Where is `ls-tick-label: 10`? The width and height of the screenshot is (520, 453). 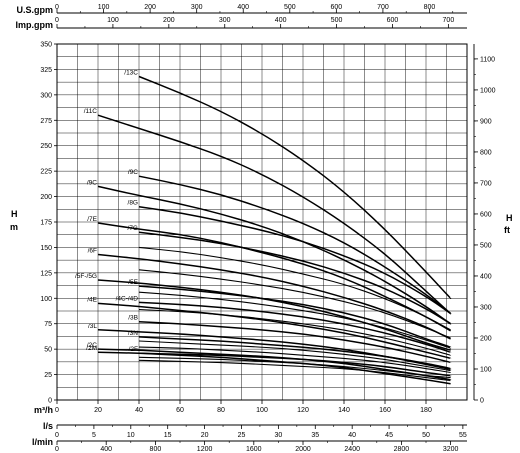 ls-tick-label: 10 is located at coordinates (131, 435).